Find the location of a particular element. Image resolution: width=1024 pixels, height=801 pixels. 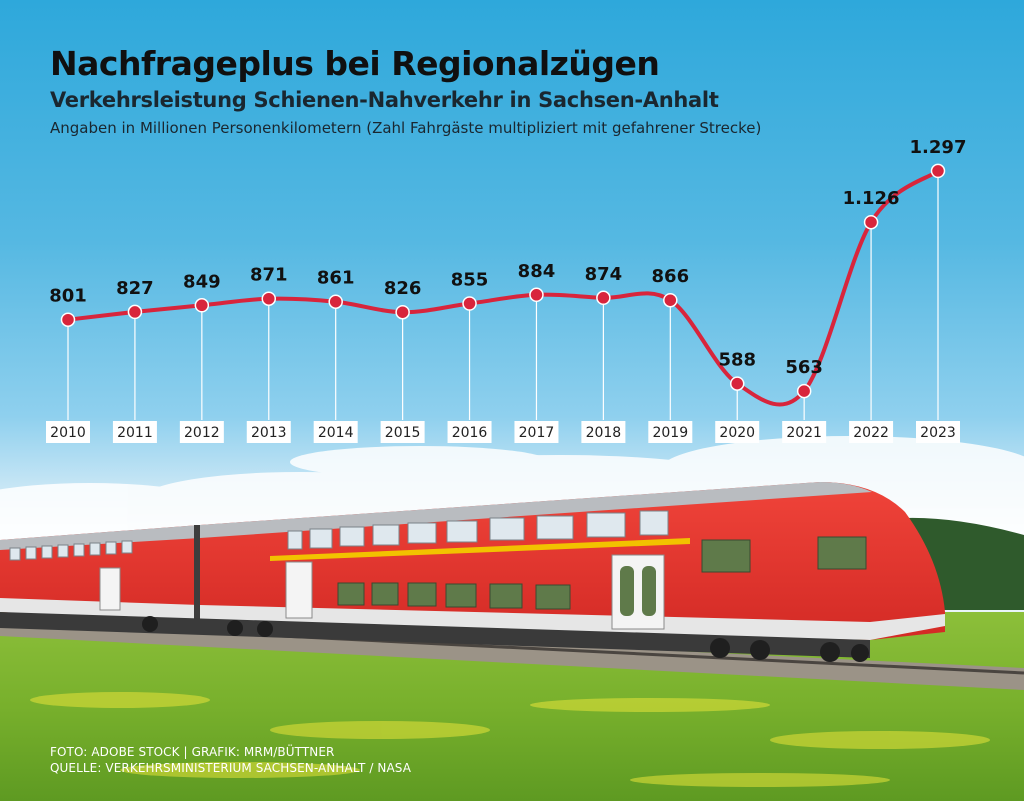

year-box-2022 is located at coordinates (871, 432).